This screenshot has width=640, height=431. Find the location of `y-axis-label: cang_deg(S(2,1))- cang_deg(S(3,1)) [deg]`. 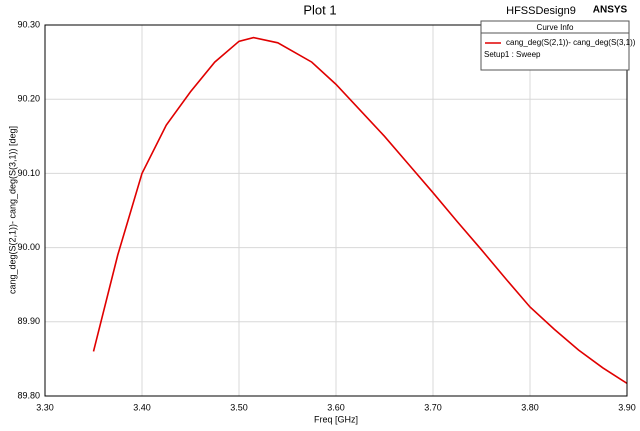

y-axis-label: cang_deg(S(2,1))- cang_deg(S(3,1)) [deg] is located at coordinates (12, 210).